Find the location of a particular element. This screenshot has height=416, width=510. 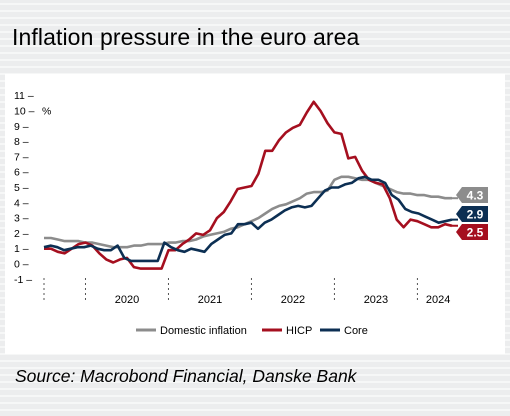

y-tick-label: 1 – is located at coordinates (21, 249).